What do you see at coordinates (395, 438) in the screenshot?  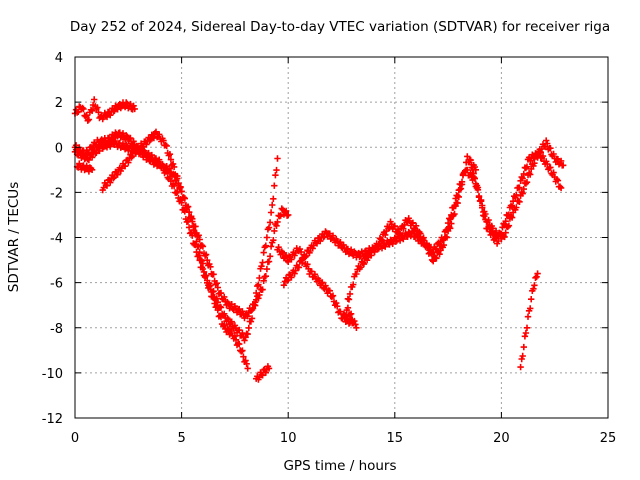 I see `x-tick-label: 15` at bounding box center [395, 438].